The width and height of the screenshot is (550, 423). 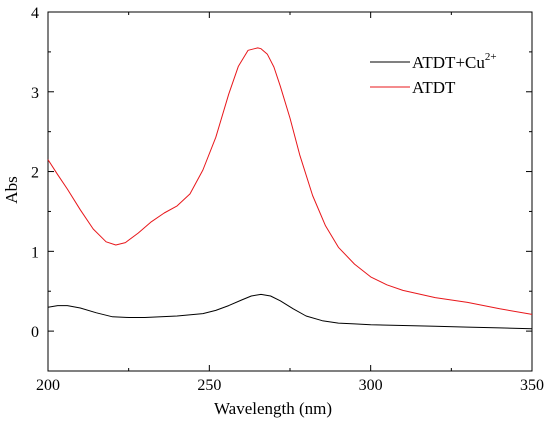 What do you see at coordinates (448, 62) in the screenshot?
I see `legend-label-atdt-cu-main: ATDT+Cu` at bounding box center [448, 62].